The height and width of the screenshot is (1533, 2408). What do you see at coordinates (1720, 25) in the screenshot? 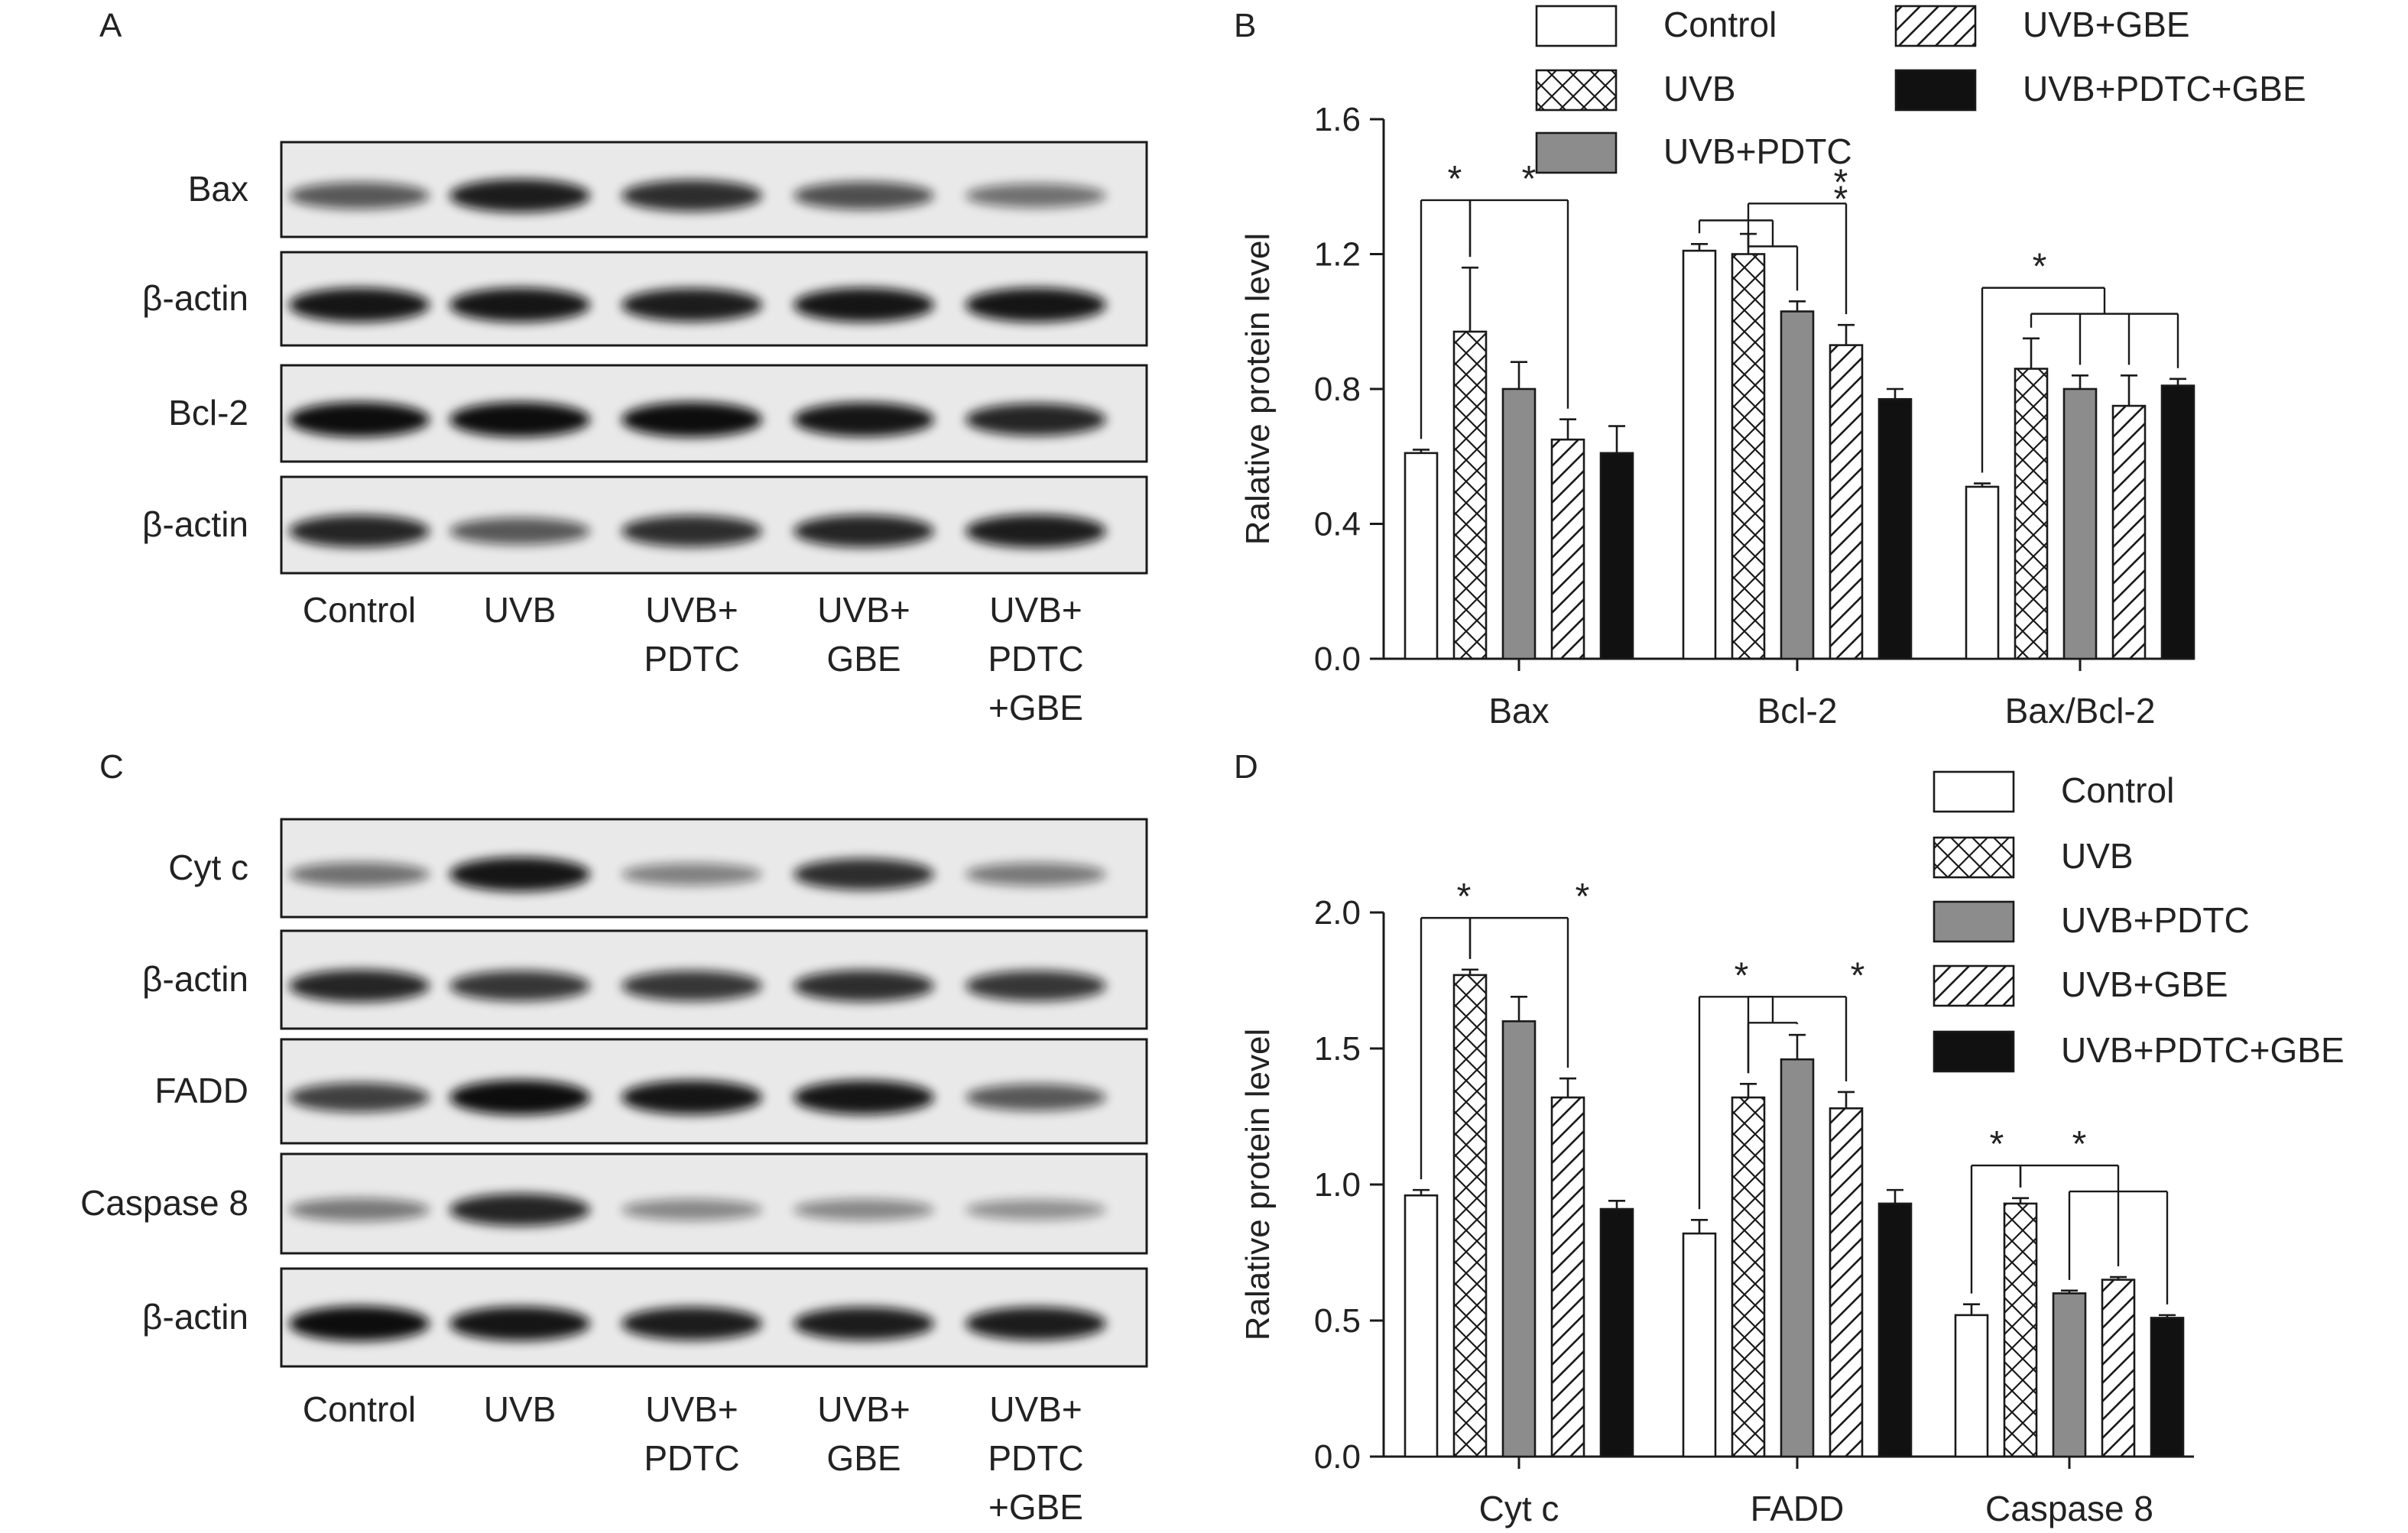
I see `legend-label: Control` at bounding box center [1720, 25].